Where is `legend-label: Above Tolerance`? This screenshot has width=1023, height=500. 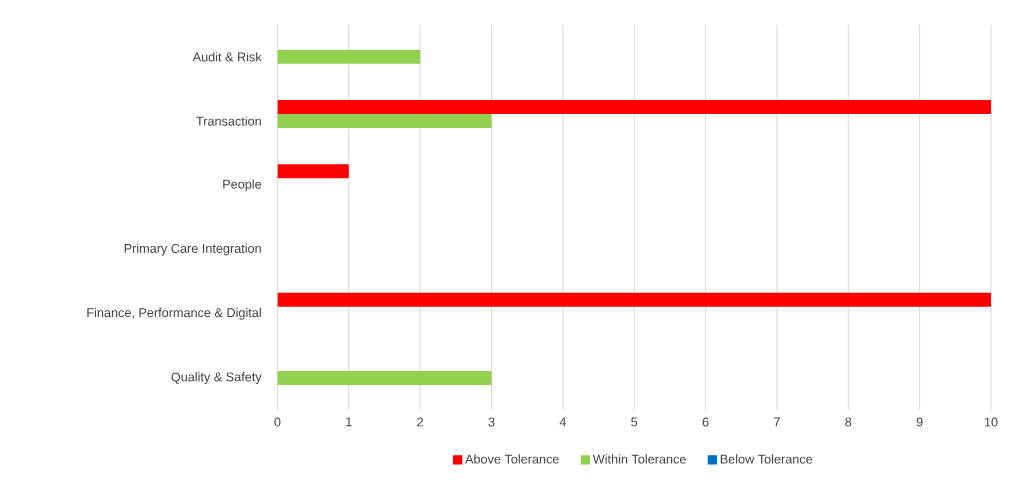 legend-label: Above Tolerance is located at coordinates (512, 459).